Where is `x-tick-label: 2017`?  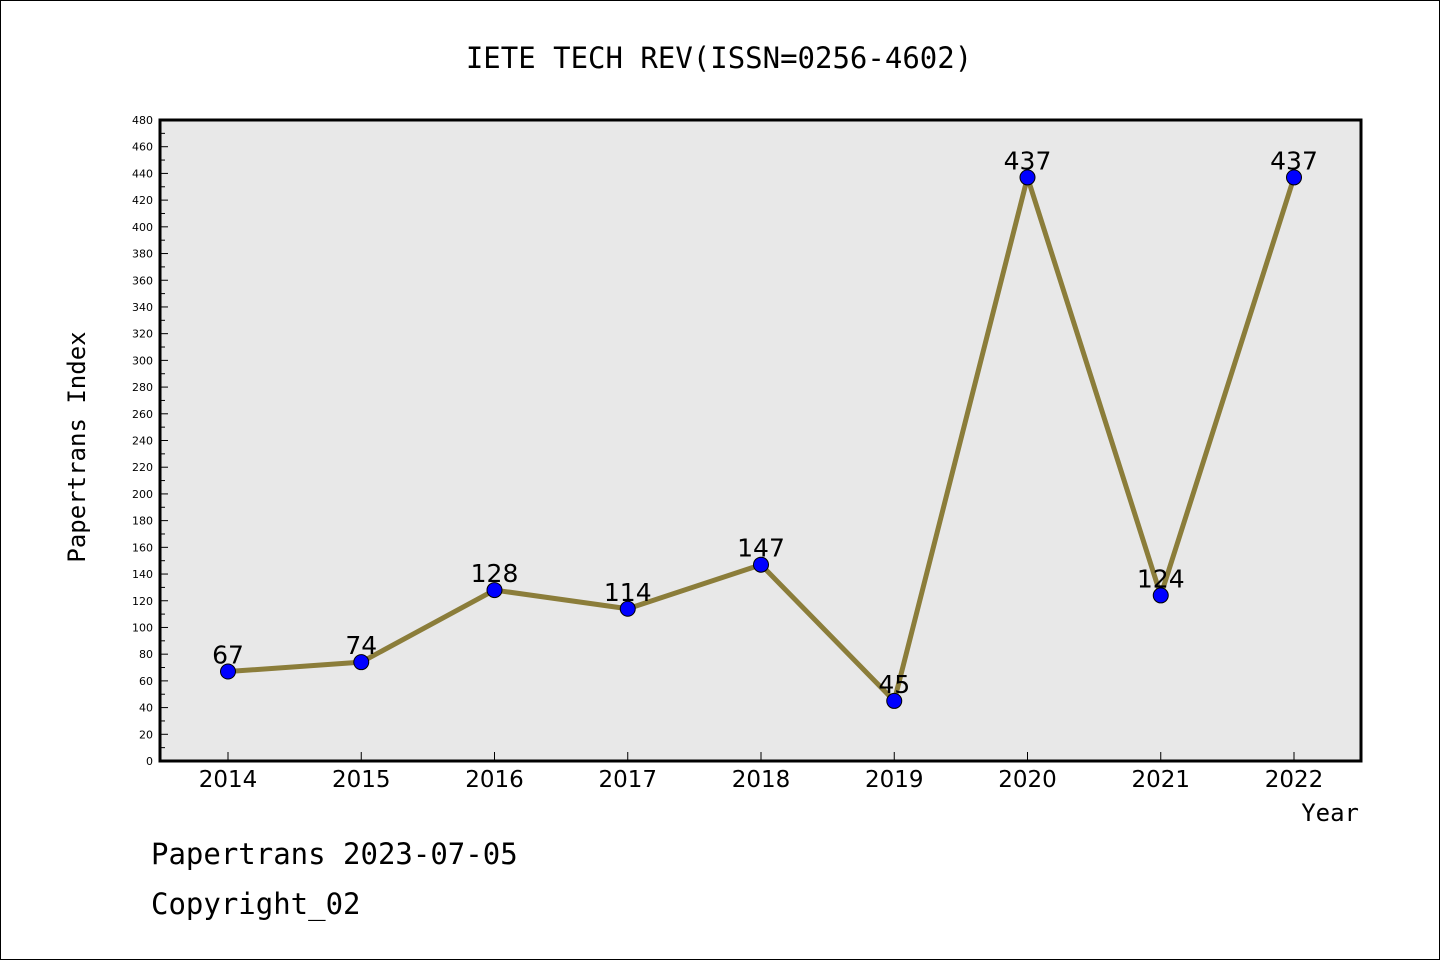 x-tick-label: 2017 is located at coordinates (627, 780).